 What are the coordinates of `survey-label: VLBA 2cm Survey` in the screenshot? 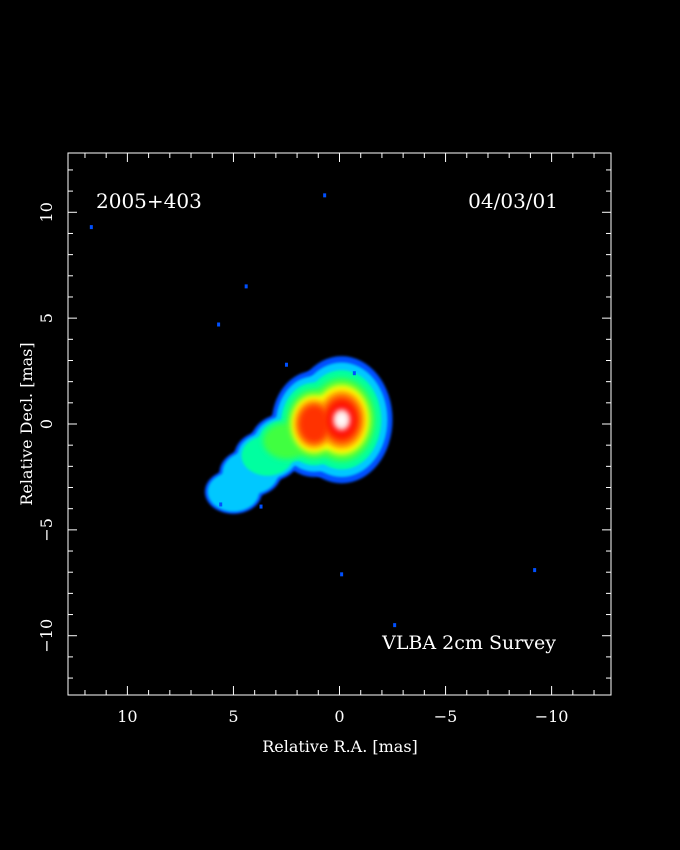 It's located at (468, 643).